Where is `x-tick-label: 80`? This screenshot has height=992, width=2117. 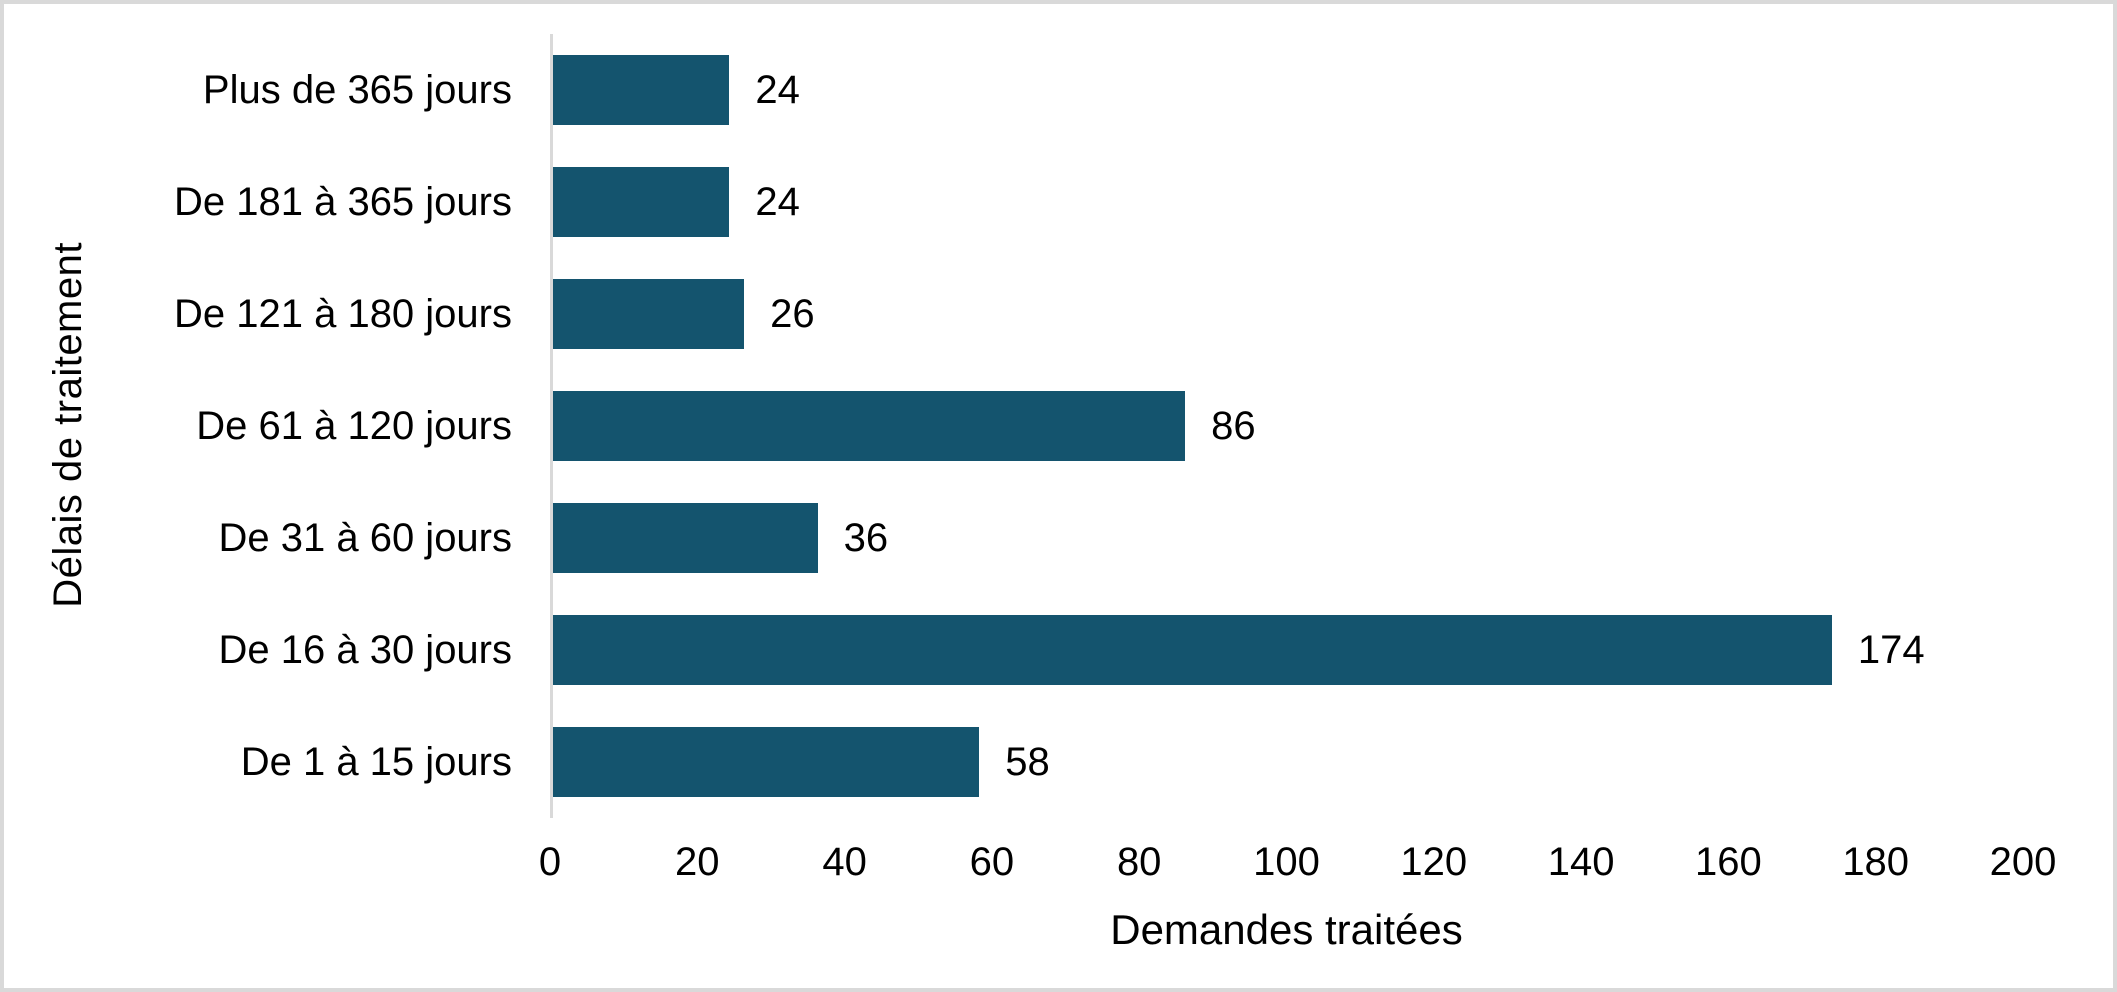
x-tick-label: 80 is located at coordinates (1139, 862).